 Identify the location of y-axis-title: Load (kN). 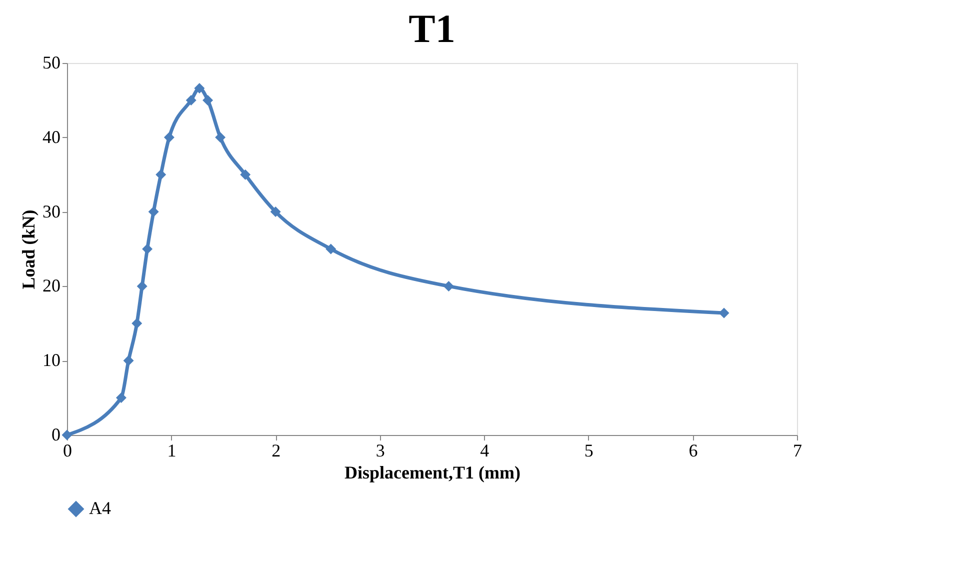
(28, 250).